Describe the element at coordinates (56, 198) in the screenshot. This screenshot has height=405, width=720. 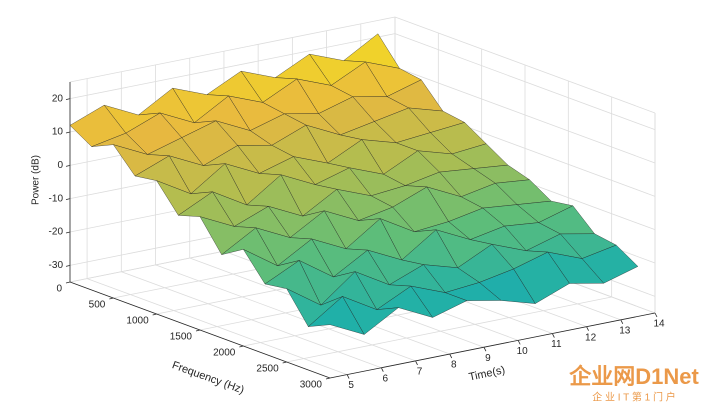
I see `z-tick-label: -10` at that location.